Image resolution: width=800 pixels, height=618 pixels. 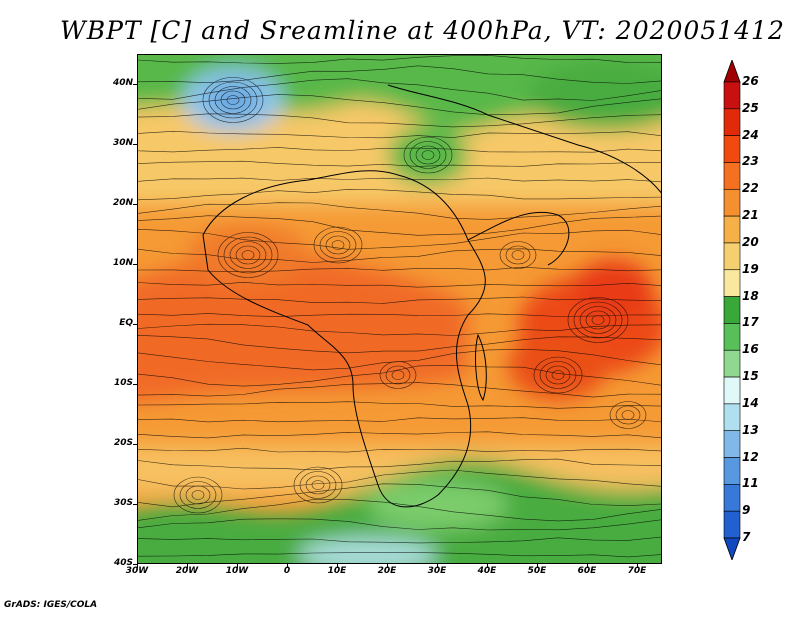 What do you see at coordinates (732, 548) in the screenshot?
I see `colorbar-bottom-arrow` at bounding box center [732, 548].